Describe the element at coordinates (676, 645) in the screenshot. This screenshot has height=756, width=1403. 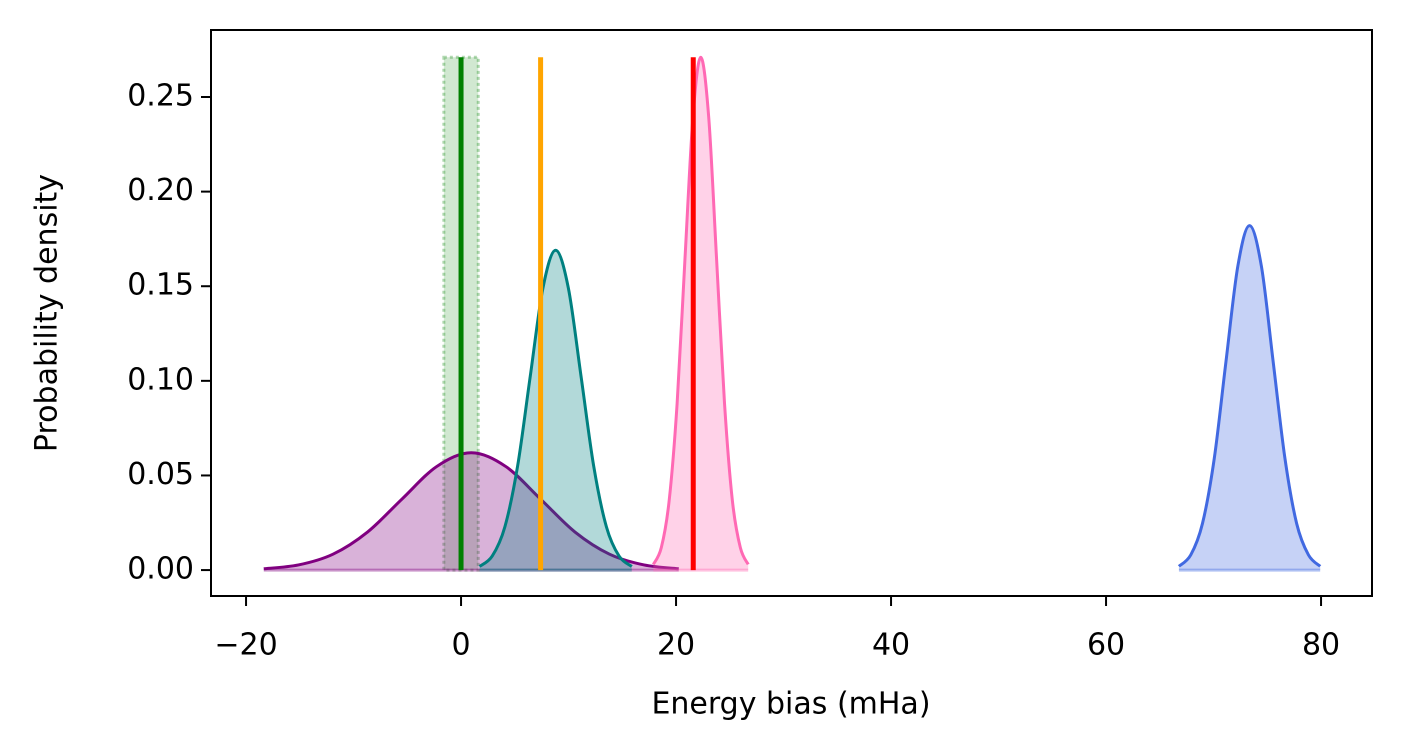
I see `x-tick-label: 20` at that location.